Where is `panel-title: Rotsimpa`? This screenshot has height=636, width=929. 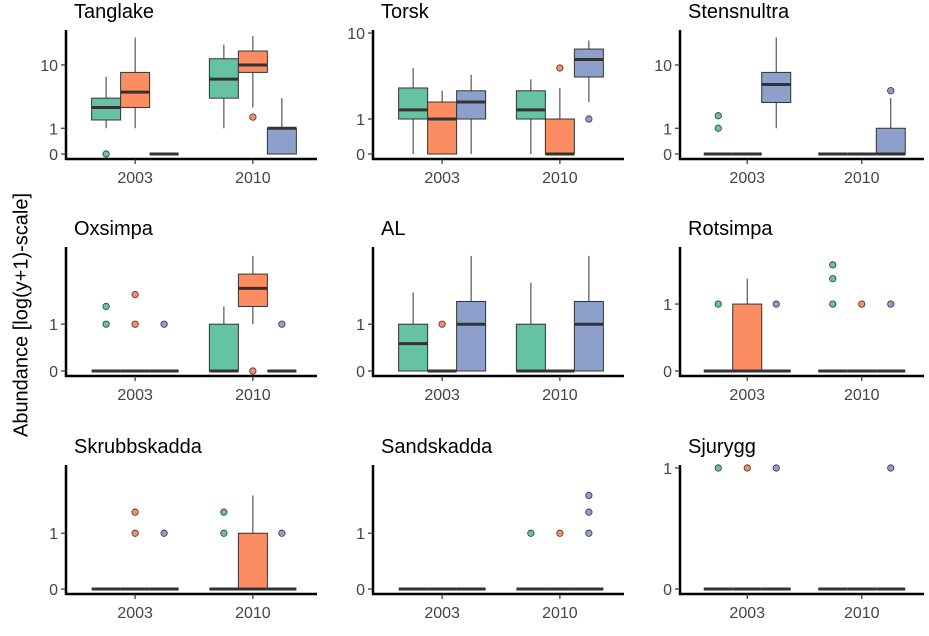 panel-title: Rotsimpa is located at coordinates (730, 229).